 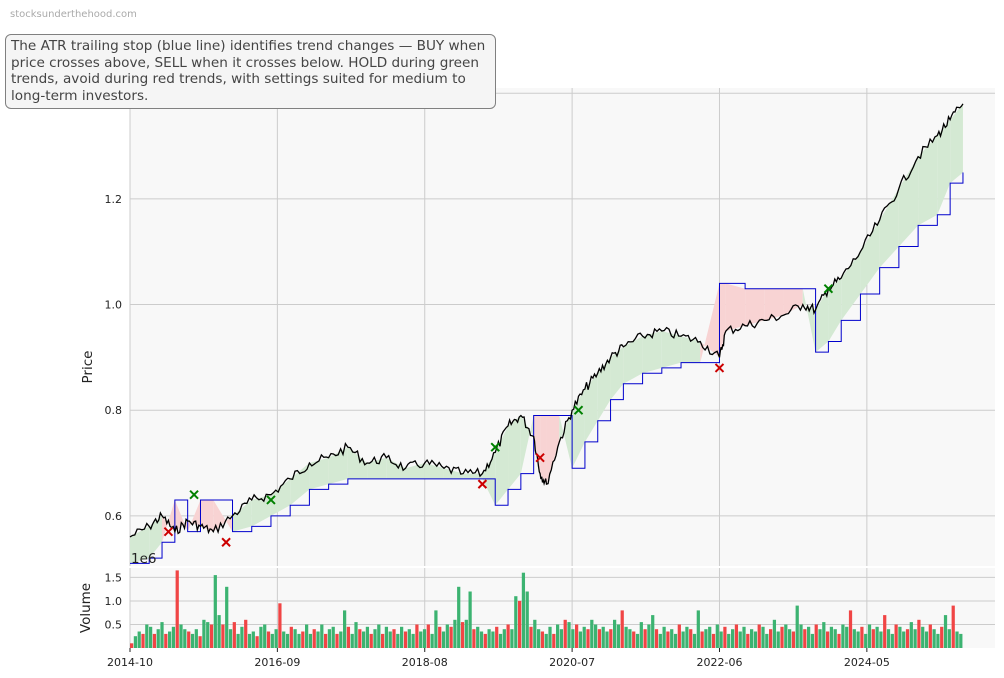 I want to click on volume-ytick-label: 1.0, so click(x=114, y=601).